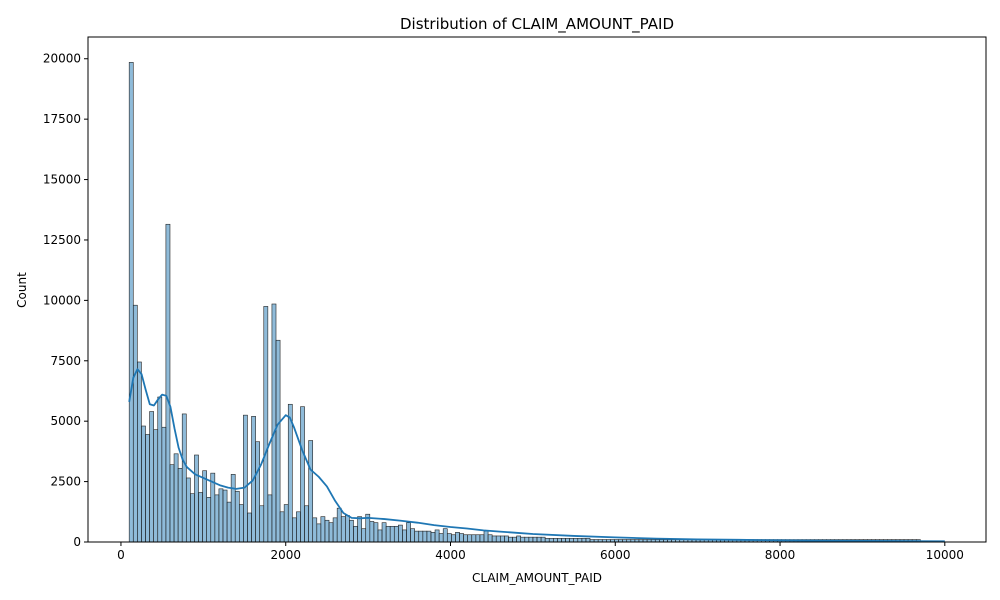  I want to click on y-tick-label: 20000, so click(62, 59).